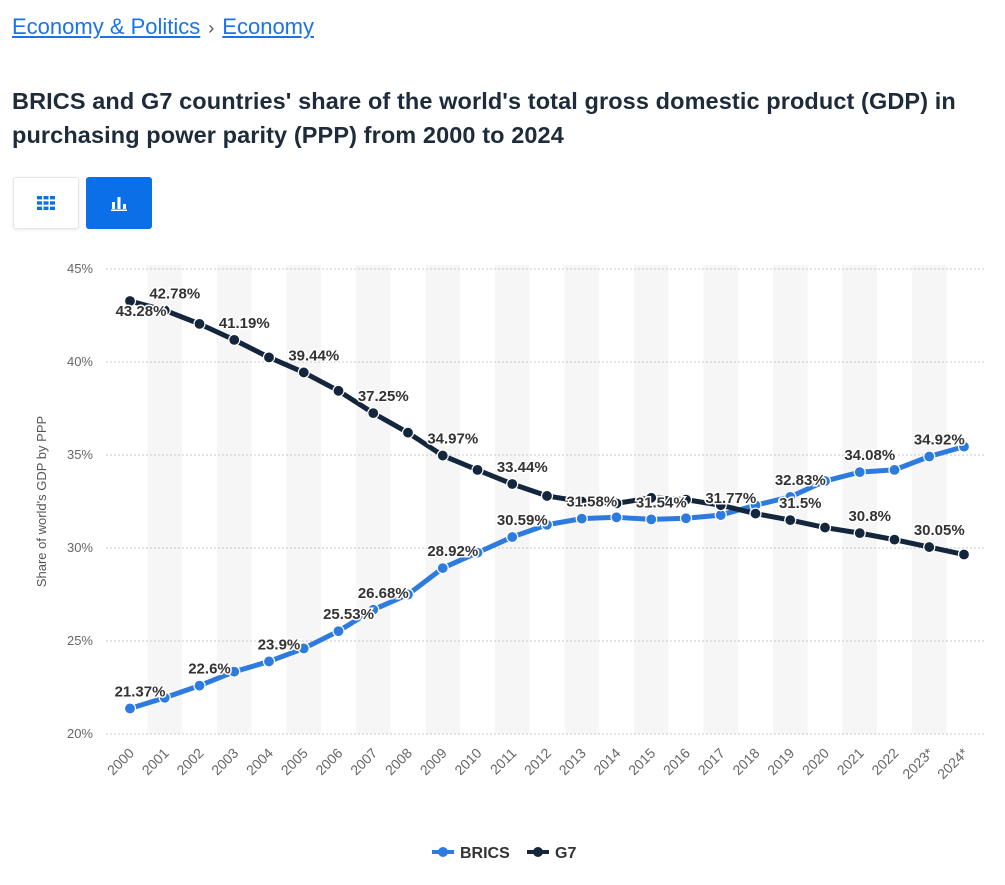  What do you see at coordinates (711, 761) in the screenshot?
I see `x-tick-label: 2017` at bounding box center [711, 761].